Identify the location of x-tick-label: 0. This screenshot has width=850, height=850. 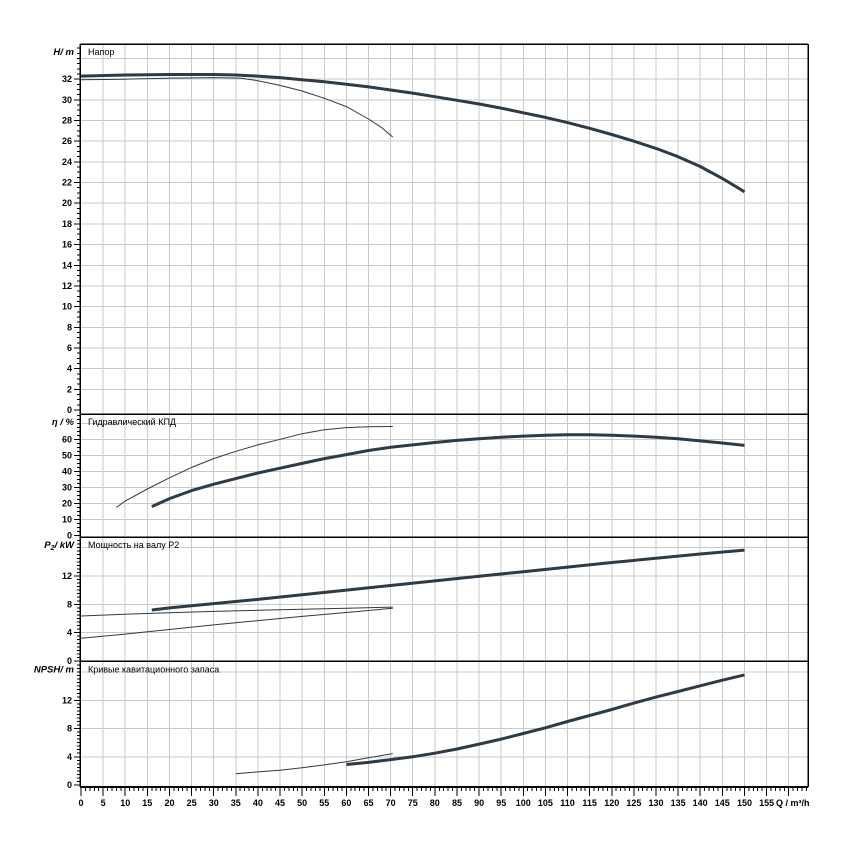
(80, 803).